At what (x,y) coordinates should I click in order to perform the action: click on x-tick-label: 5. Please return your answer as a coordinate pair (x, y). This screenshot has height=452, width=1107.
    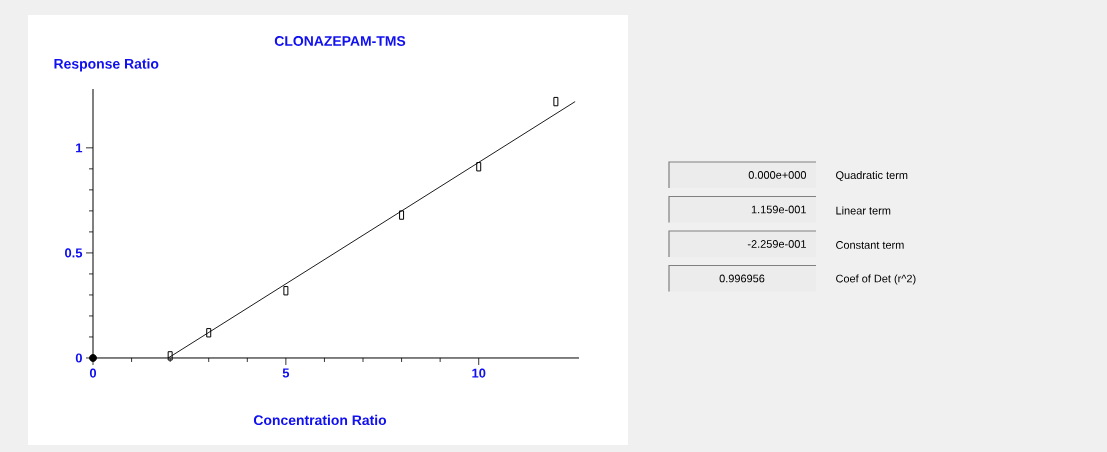
    Looking at the image, I should click on (286, 373).